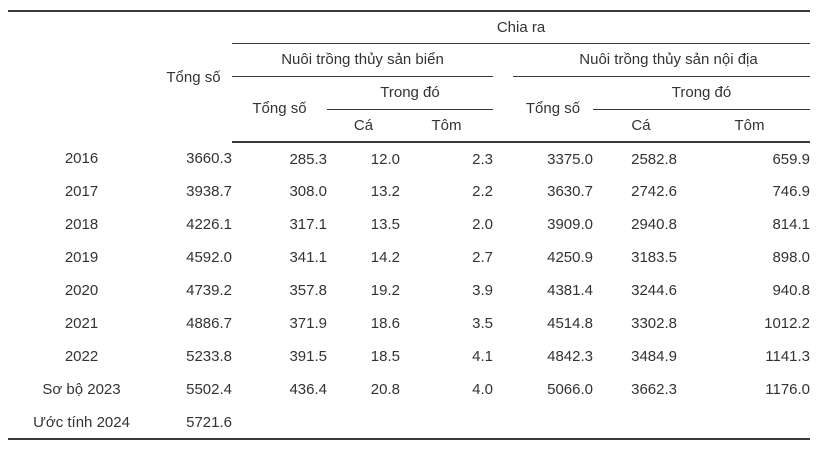  What do you see at coordinates (81, 224) in the screenshot?
I see `row-label: 2018` at bounding box center [81, 224].